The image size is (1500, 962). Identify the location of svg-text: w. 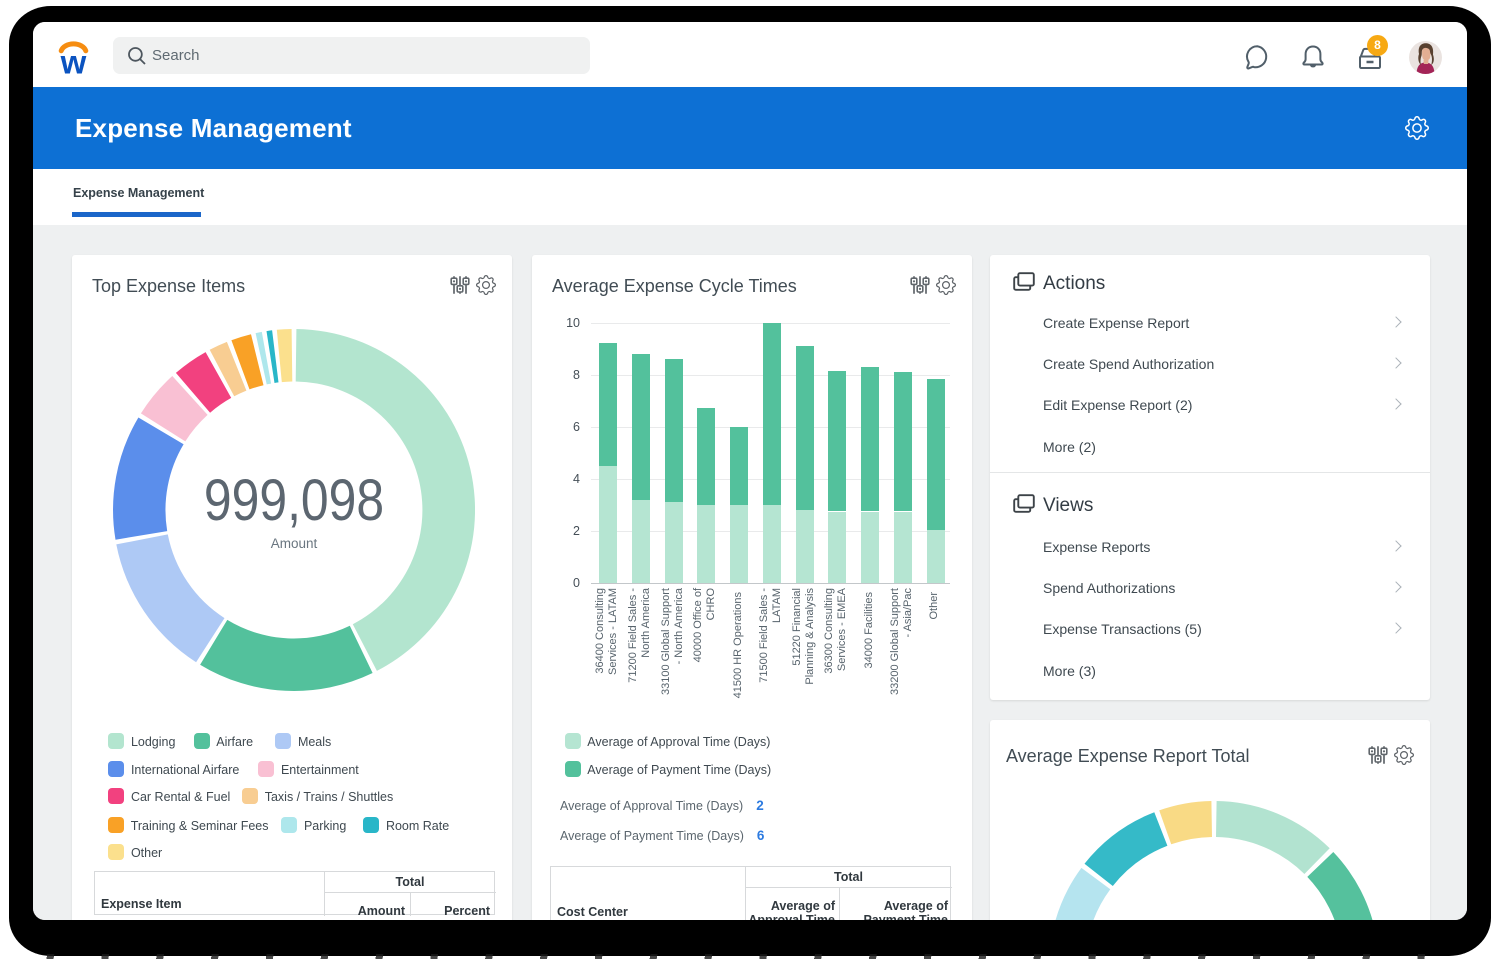
(73, 62).